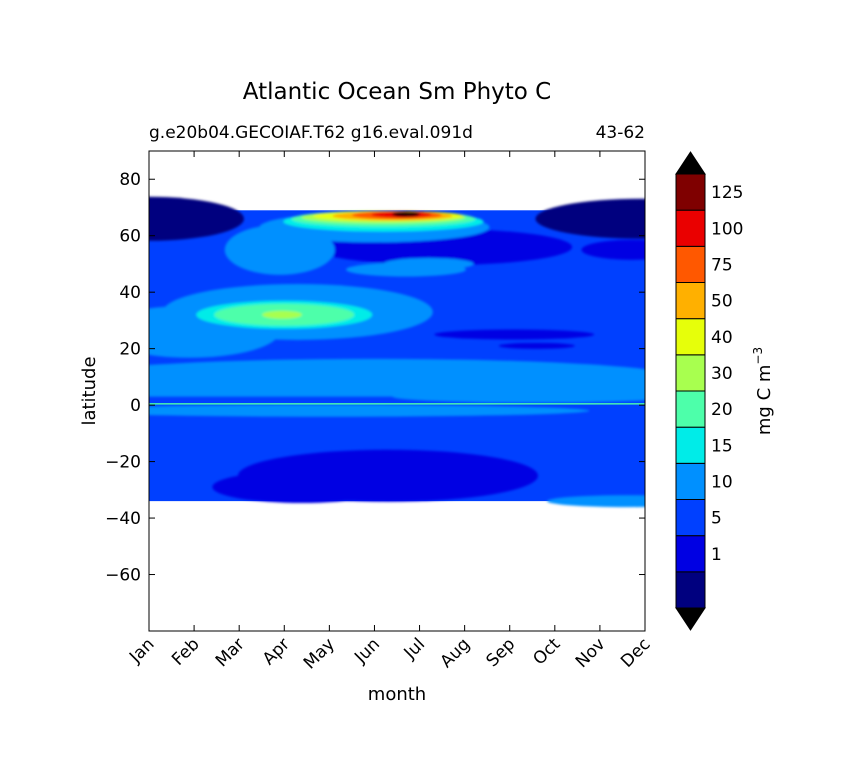  I want to click on y-tick-label: −60, so click(123, 576).